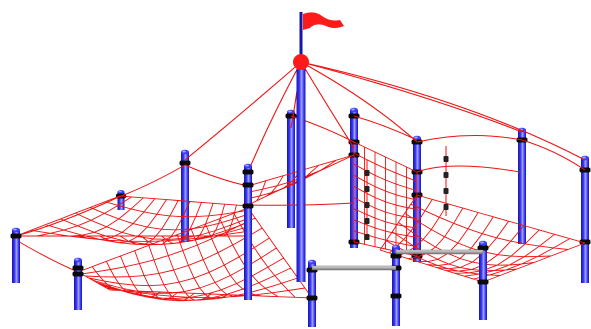 This screenshot has width=591, height=329. I want to click on net-mesh, so click(385, 199).